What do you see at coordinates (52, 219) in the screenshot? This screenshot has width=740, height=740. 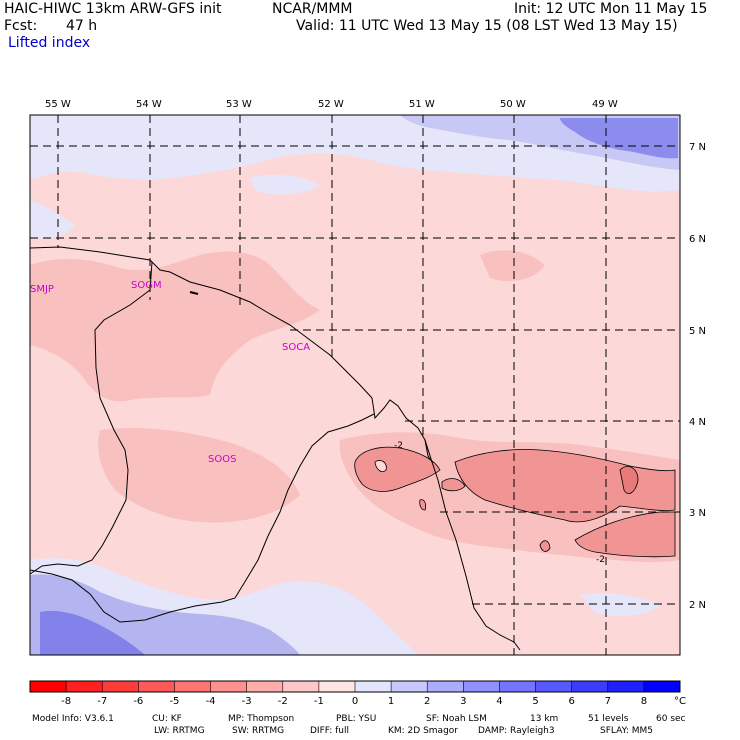 I see `blue-patch-north-west` at bounding box center [52, 219].